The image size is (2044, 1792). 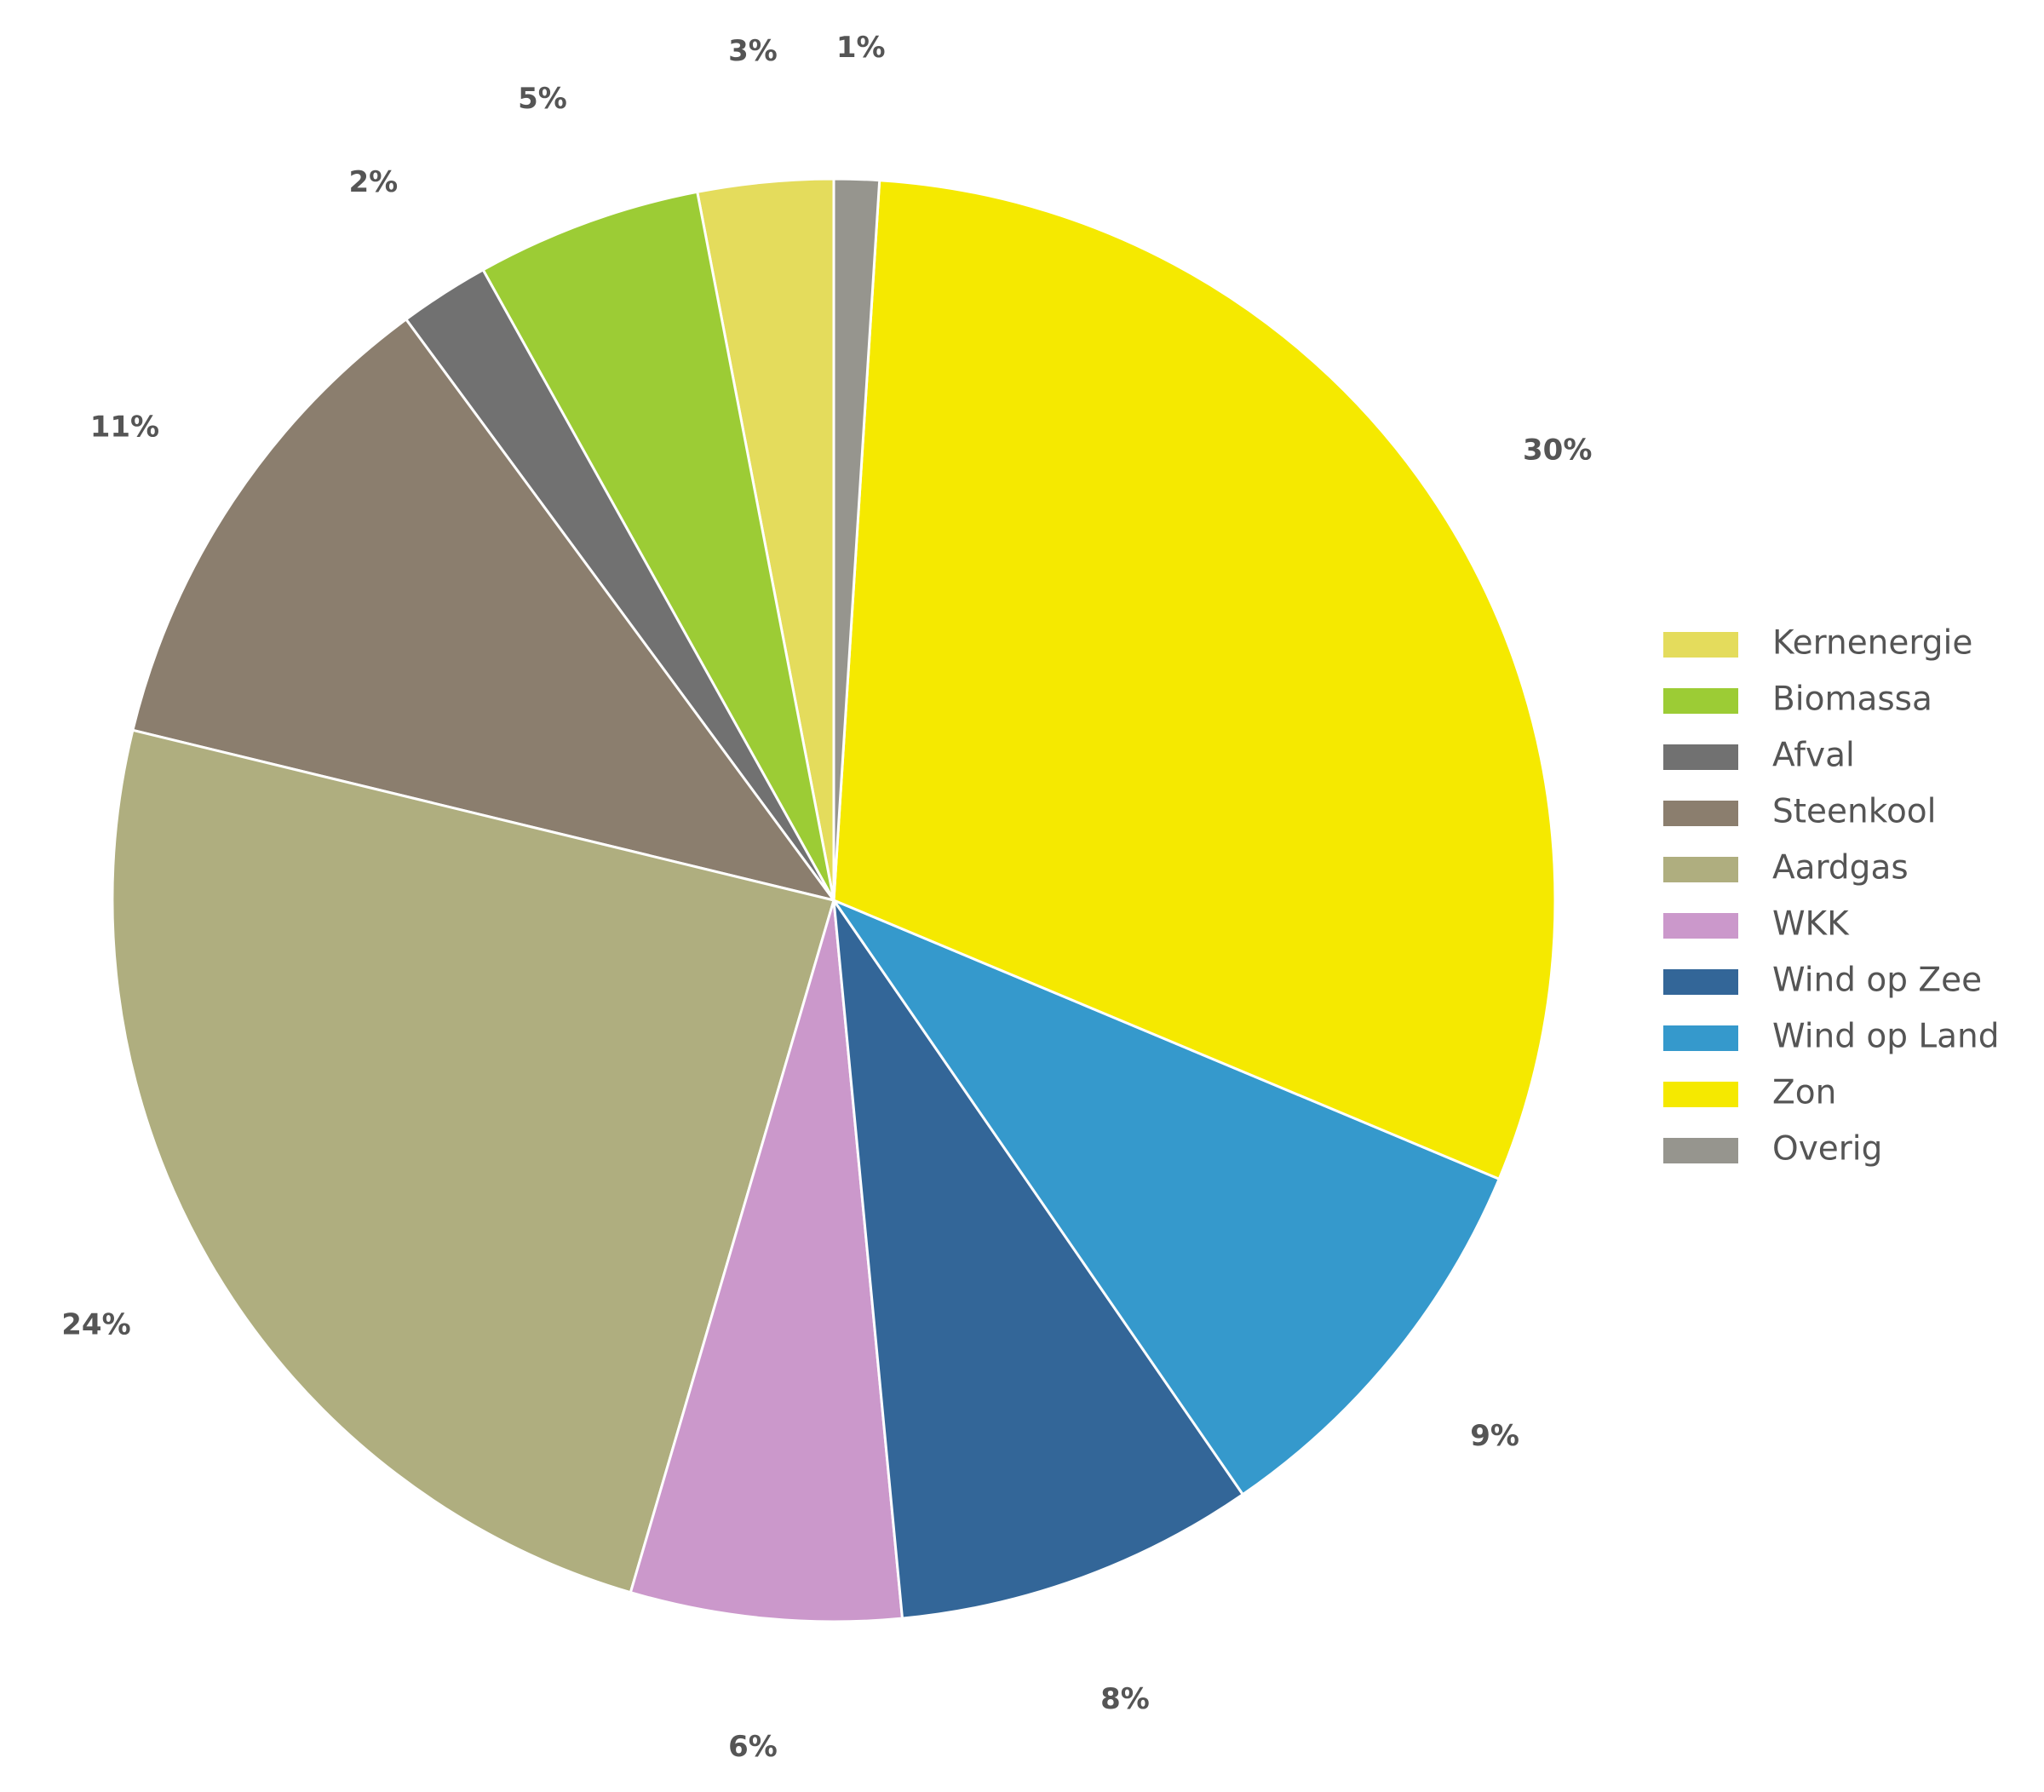 What do you see at coordinates (1125, 1699) in the screenshot?
I see `data-label: 8%` at bounding box center [1125, 1699].